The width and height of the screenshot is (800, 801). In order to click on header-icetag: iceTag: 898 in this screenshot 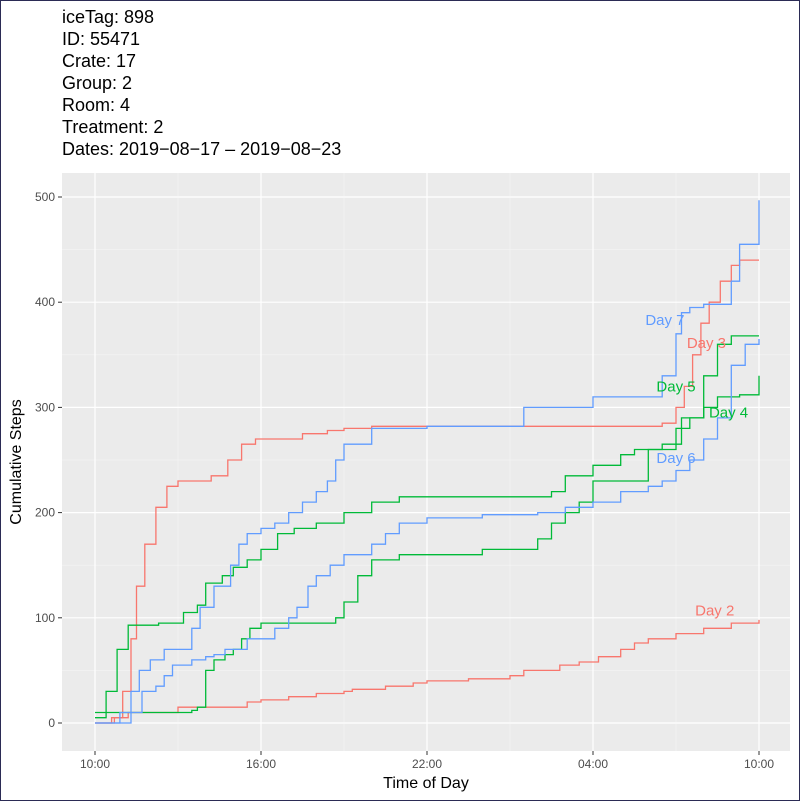, I will do `click(108, 17)`.